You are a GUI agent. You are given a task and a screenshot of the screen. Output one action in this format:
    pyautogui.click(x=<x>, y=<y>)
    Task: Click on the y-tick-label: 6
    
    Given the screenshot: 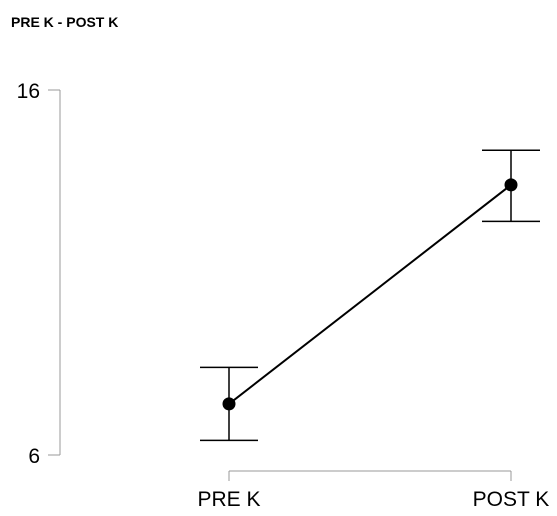 What is the action you would take?
    pyautogui.click(x=34, y=456)
    